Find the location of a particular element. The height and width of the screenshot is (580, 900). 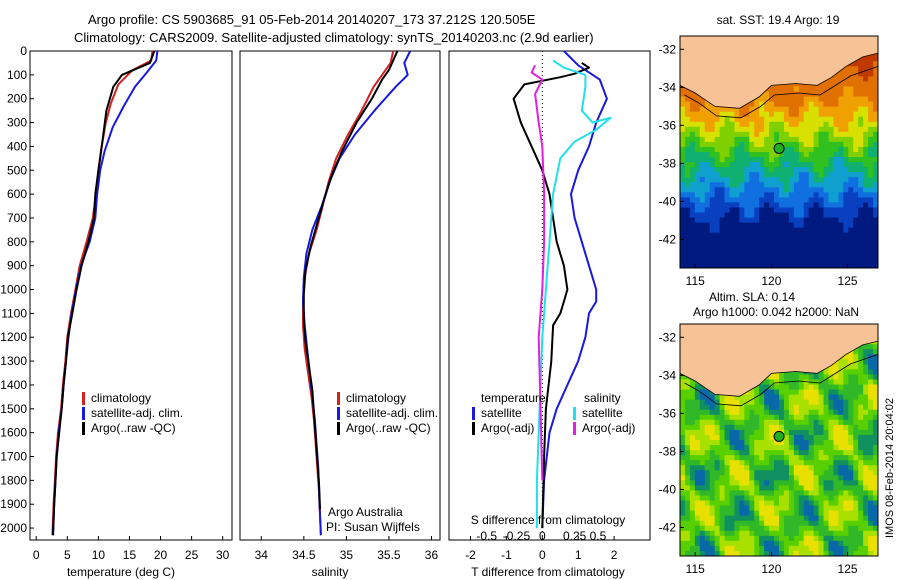

depth-tick-label: 400 is located at coordinates (17, 146).